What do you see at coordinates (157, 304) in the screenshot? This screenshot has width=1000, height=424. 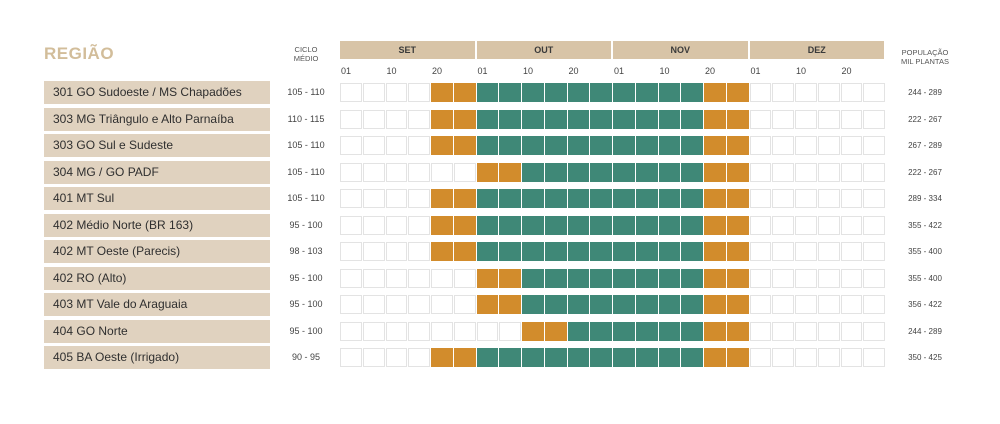 I see `region-label: 403 MT Vale do Araguaia` at bounding box center [157, 304].